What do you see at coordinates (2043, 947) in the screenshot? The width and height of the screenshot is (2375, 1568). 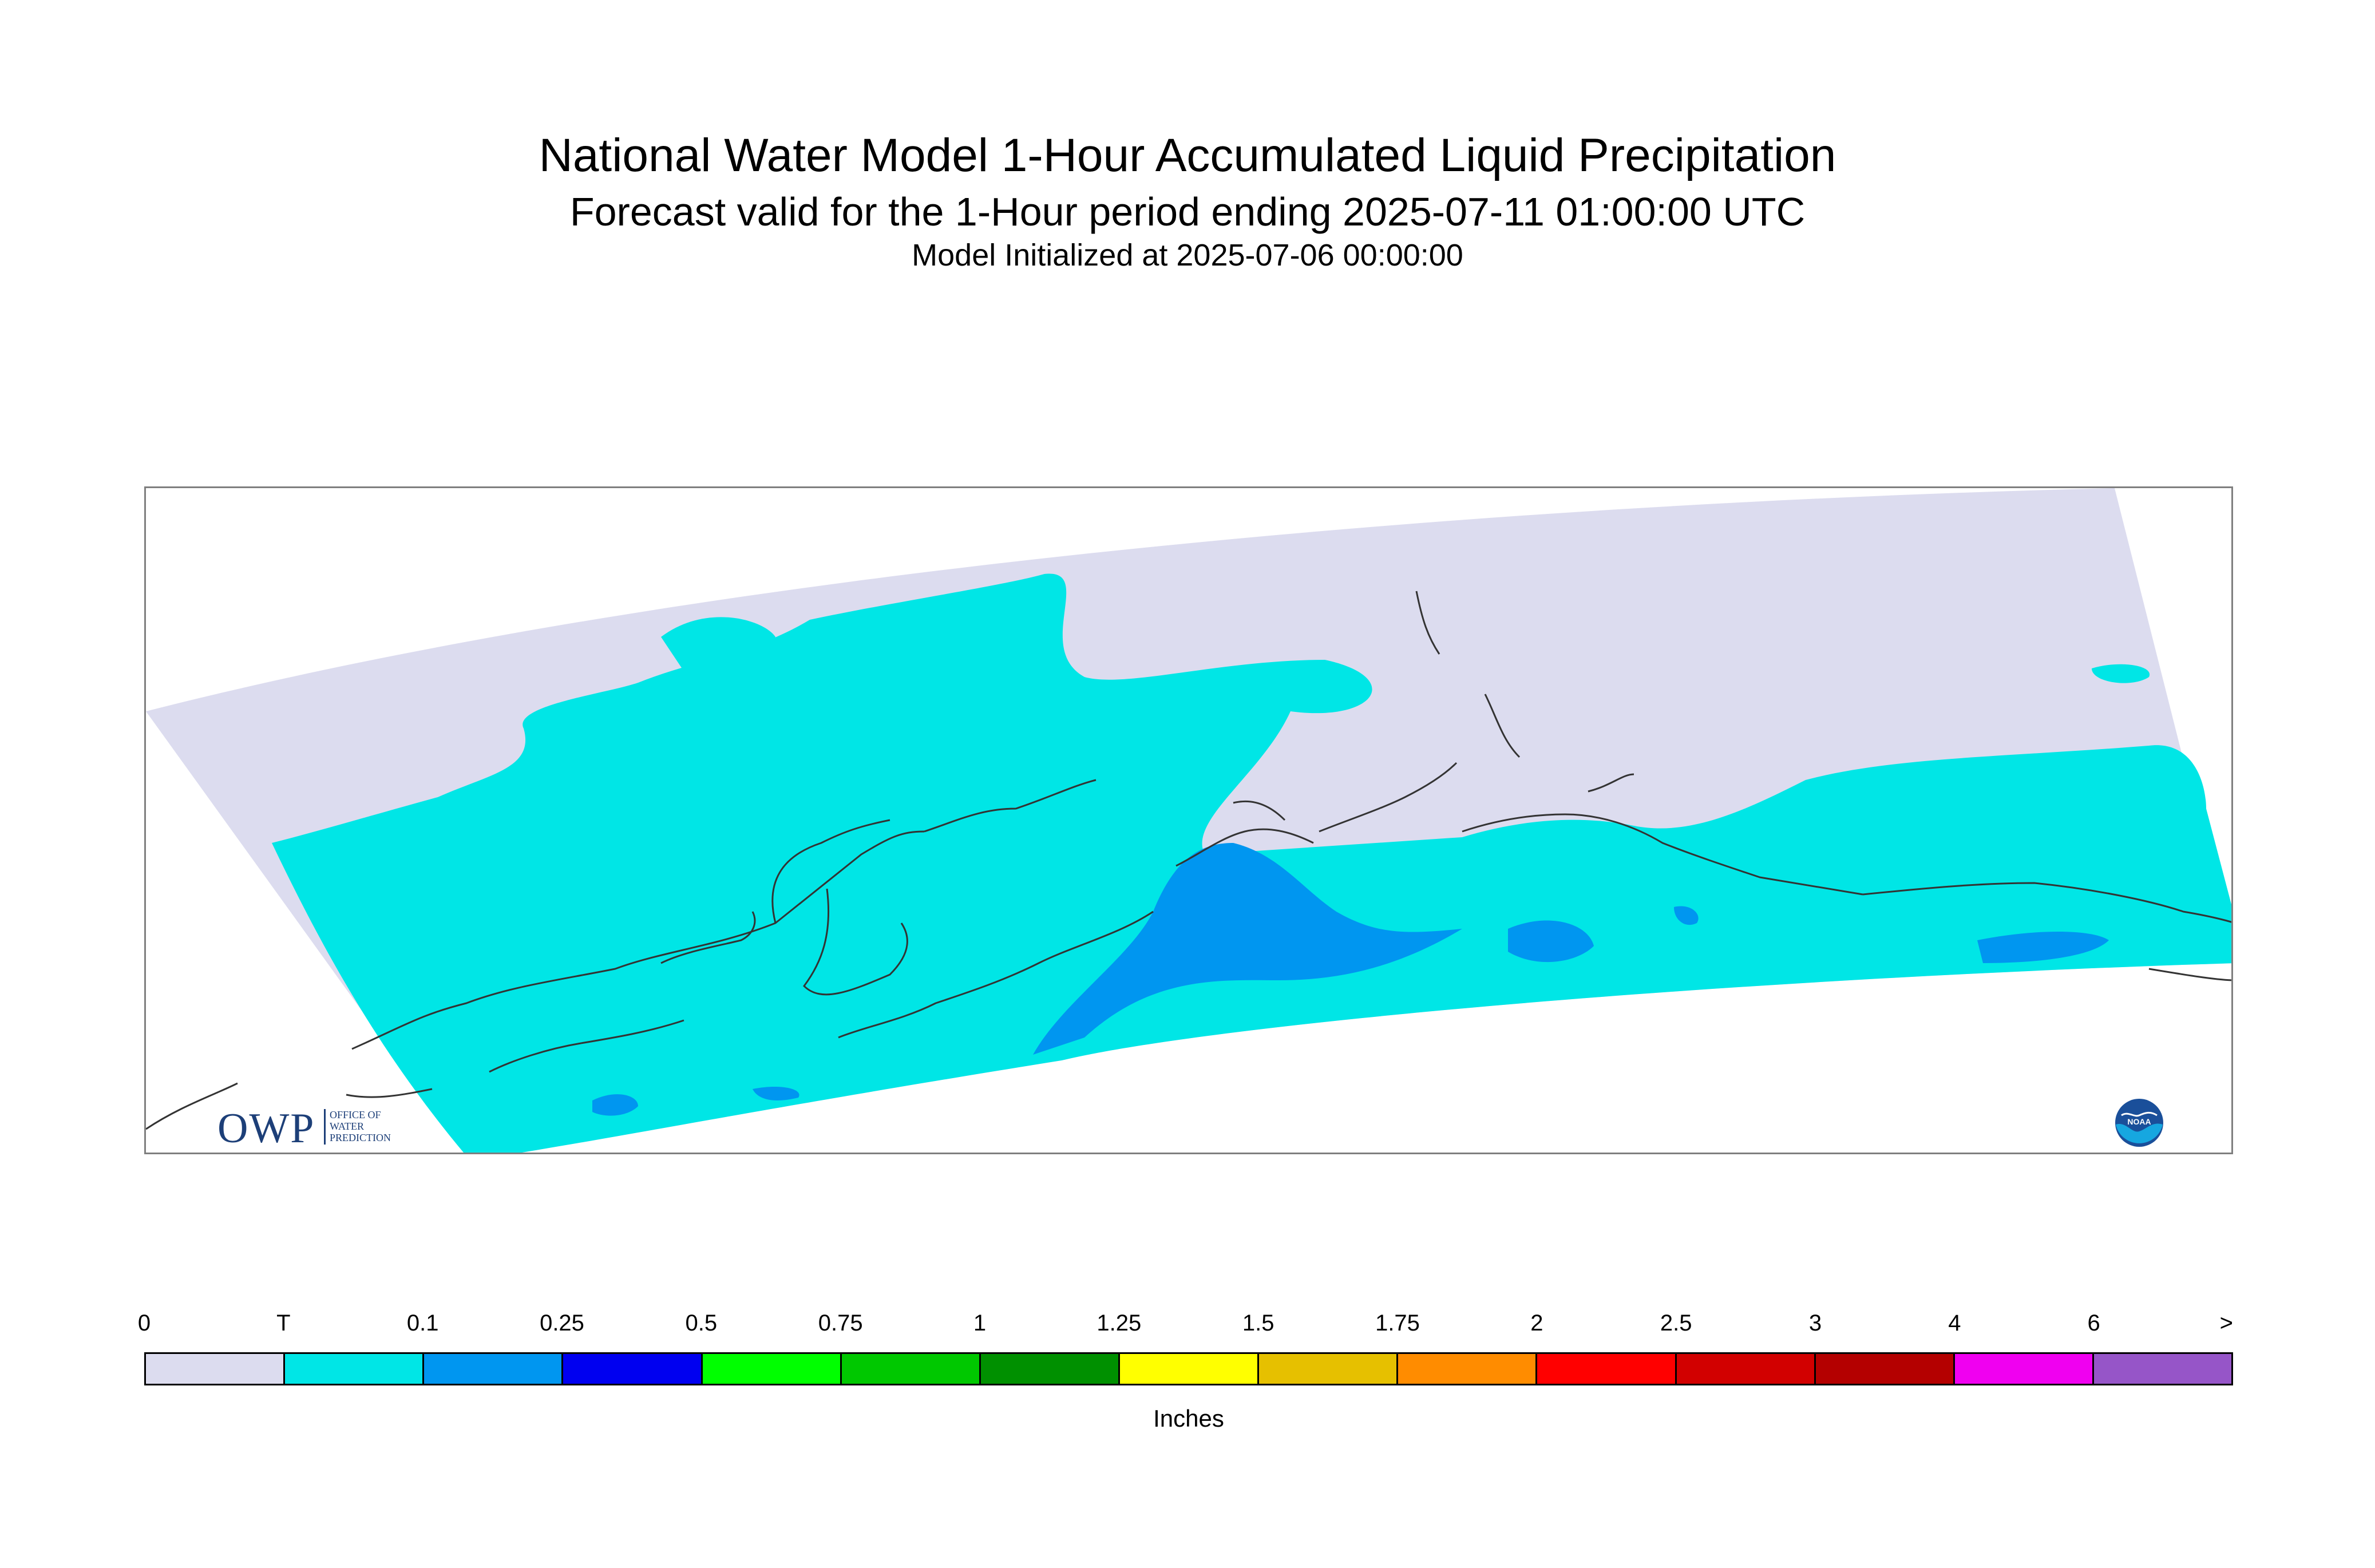 I see `region-0.1in-precip-far-east` at bounding box center [2043, 947].